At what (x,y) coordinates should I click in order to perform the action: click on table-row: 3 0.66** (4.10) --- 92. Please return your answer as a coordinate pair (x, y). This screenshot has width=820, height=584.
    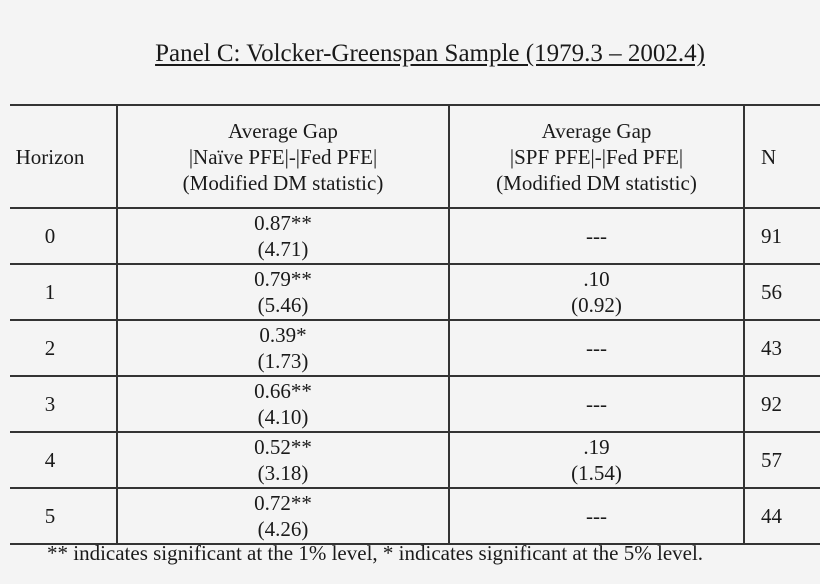
    Looking at the image, I should click on (415, 404).